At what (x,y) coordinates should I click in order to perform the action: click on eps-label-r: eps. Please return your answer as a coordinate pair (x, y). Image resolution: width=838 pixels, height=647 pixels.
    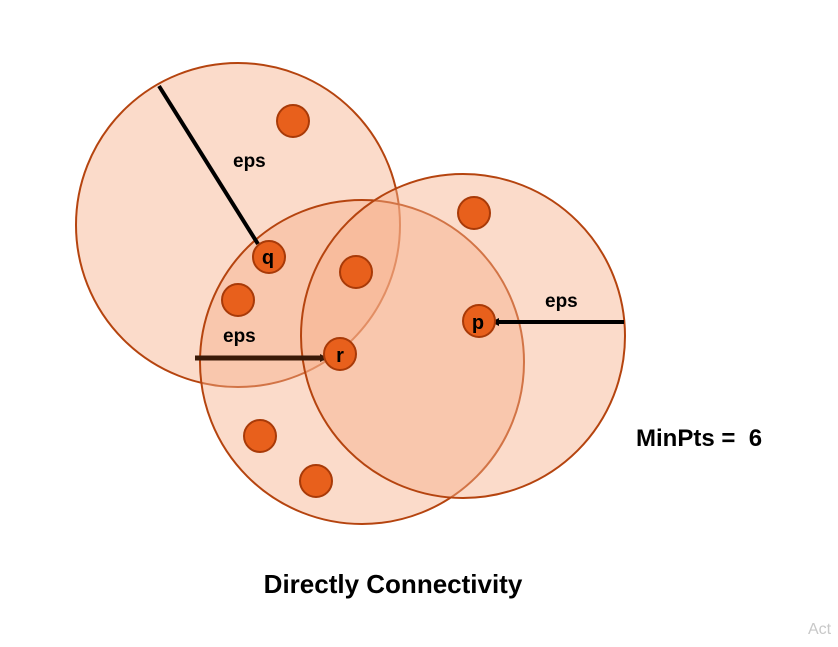
    Looking at the image, I should click on (239, 336).